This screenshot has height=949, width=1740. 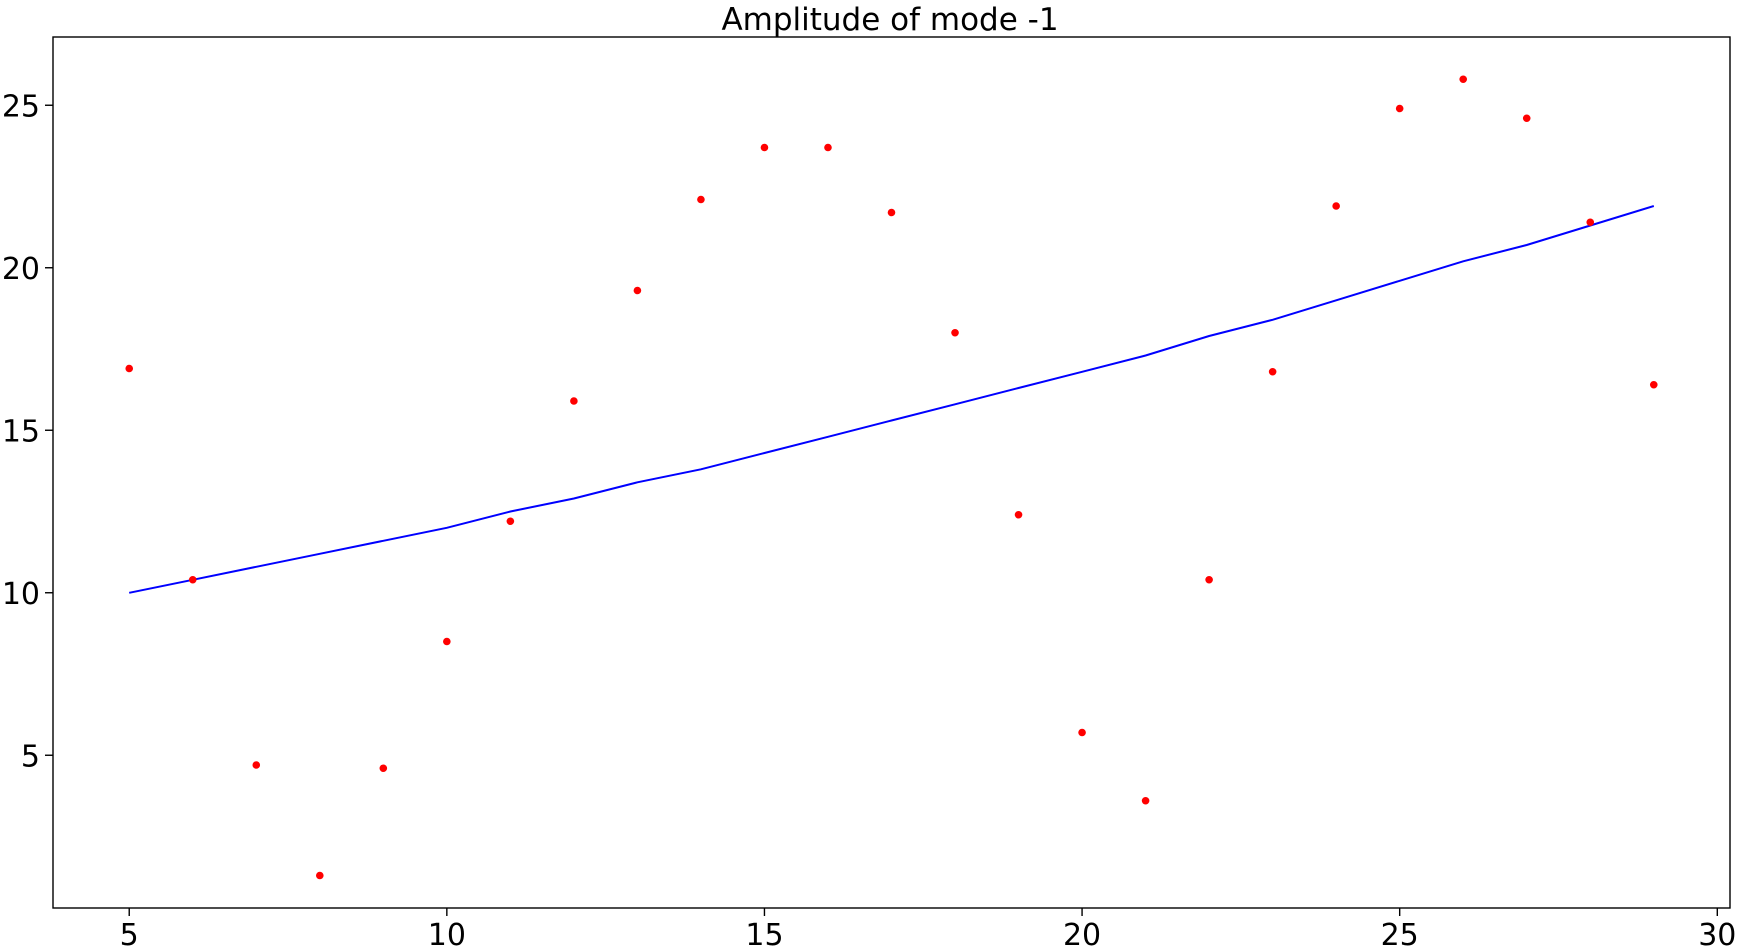 What do you see at coordinates (1082, 933) in the screenshot?
I see `x-tick-label: 20` at bounding box center [1082, 933].